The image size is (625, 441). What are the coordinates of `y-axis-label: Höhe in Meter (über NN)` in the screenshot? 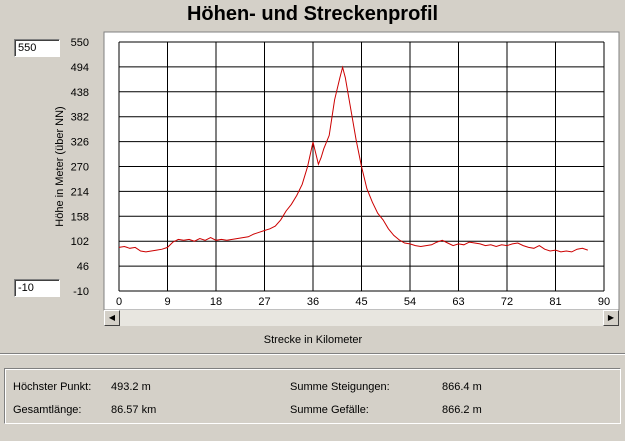 It's located at (60, 166).